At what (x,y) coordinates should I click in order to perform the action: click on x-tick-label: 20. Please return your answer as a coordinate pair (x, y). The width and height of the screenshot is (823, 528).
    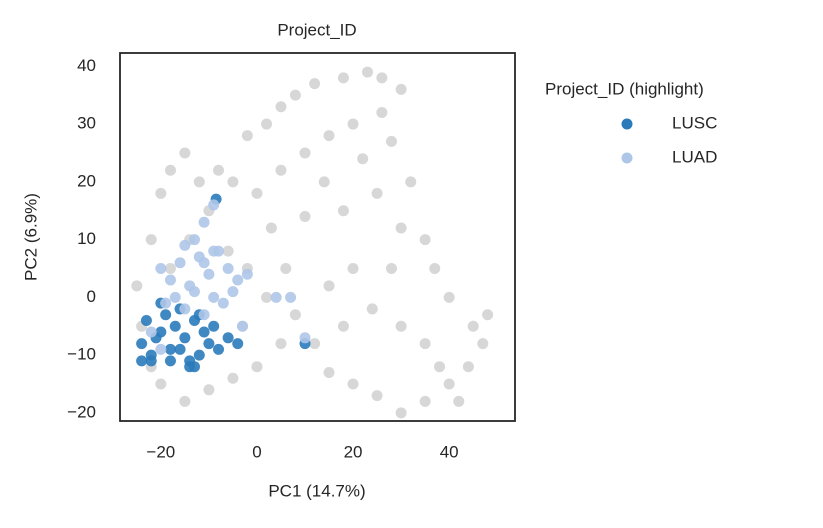
    Looking at the image, I should click on (353, 451).